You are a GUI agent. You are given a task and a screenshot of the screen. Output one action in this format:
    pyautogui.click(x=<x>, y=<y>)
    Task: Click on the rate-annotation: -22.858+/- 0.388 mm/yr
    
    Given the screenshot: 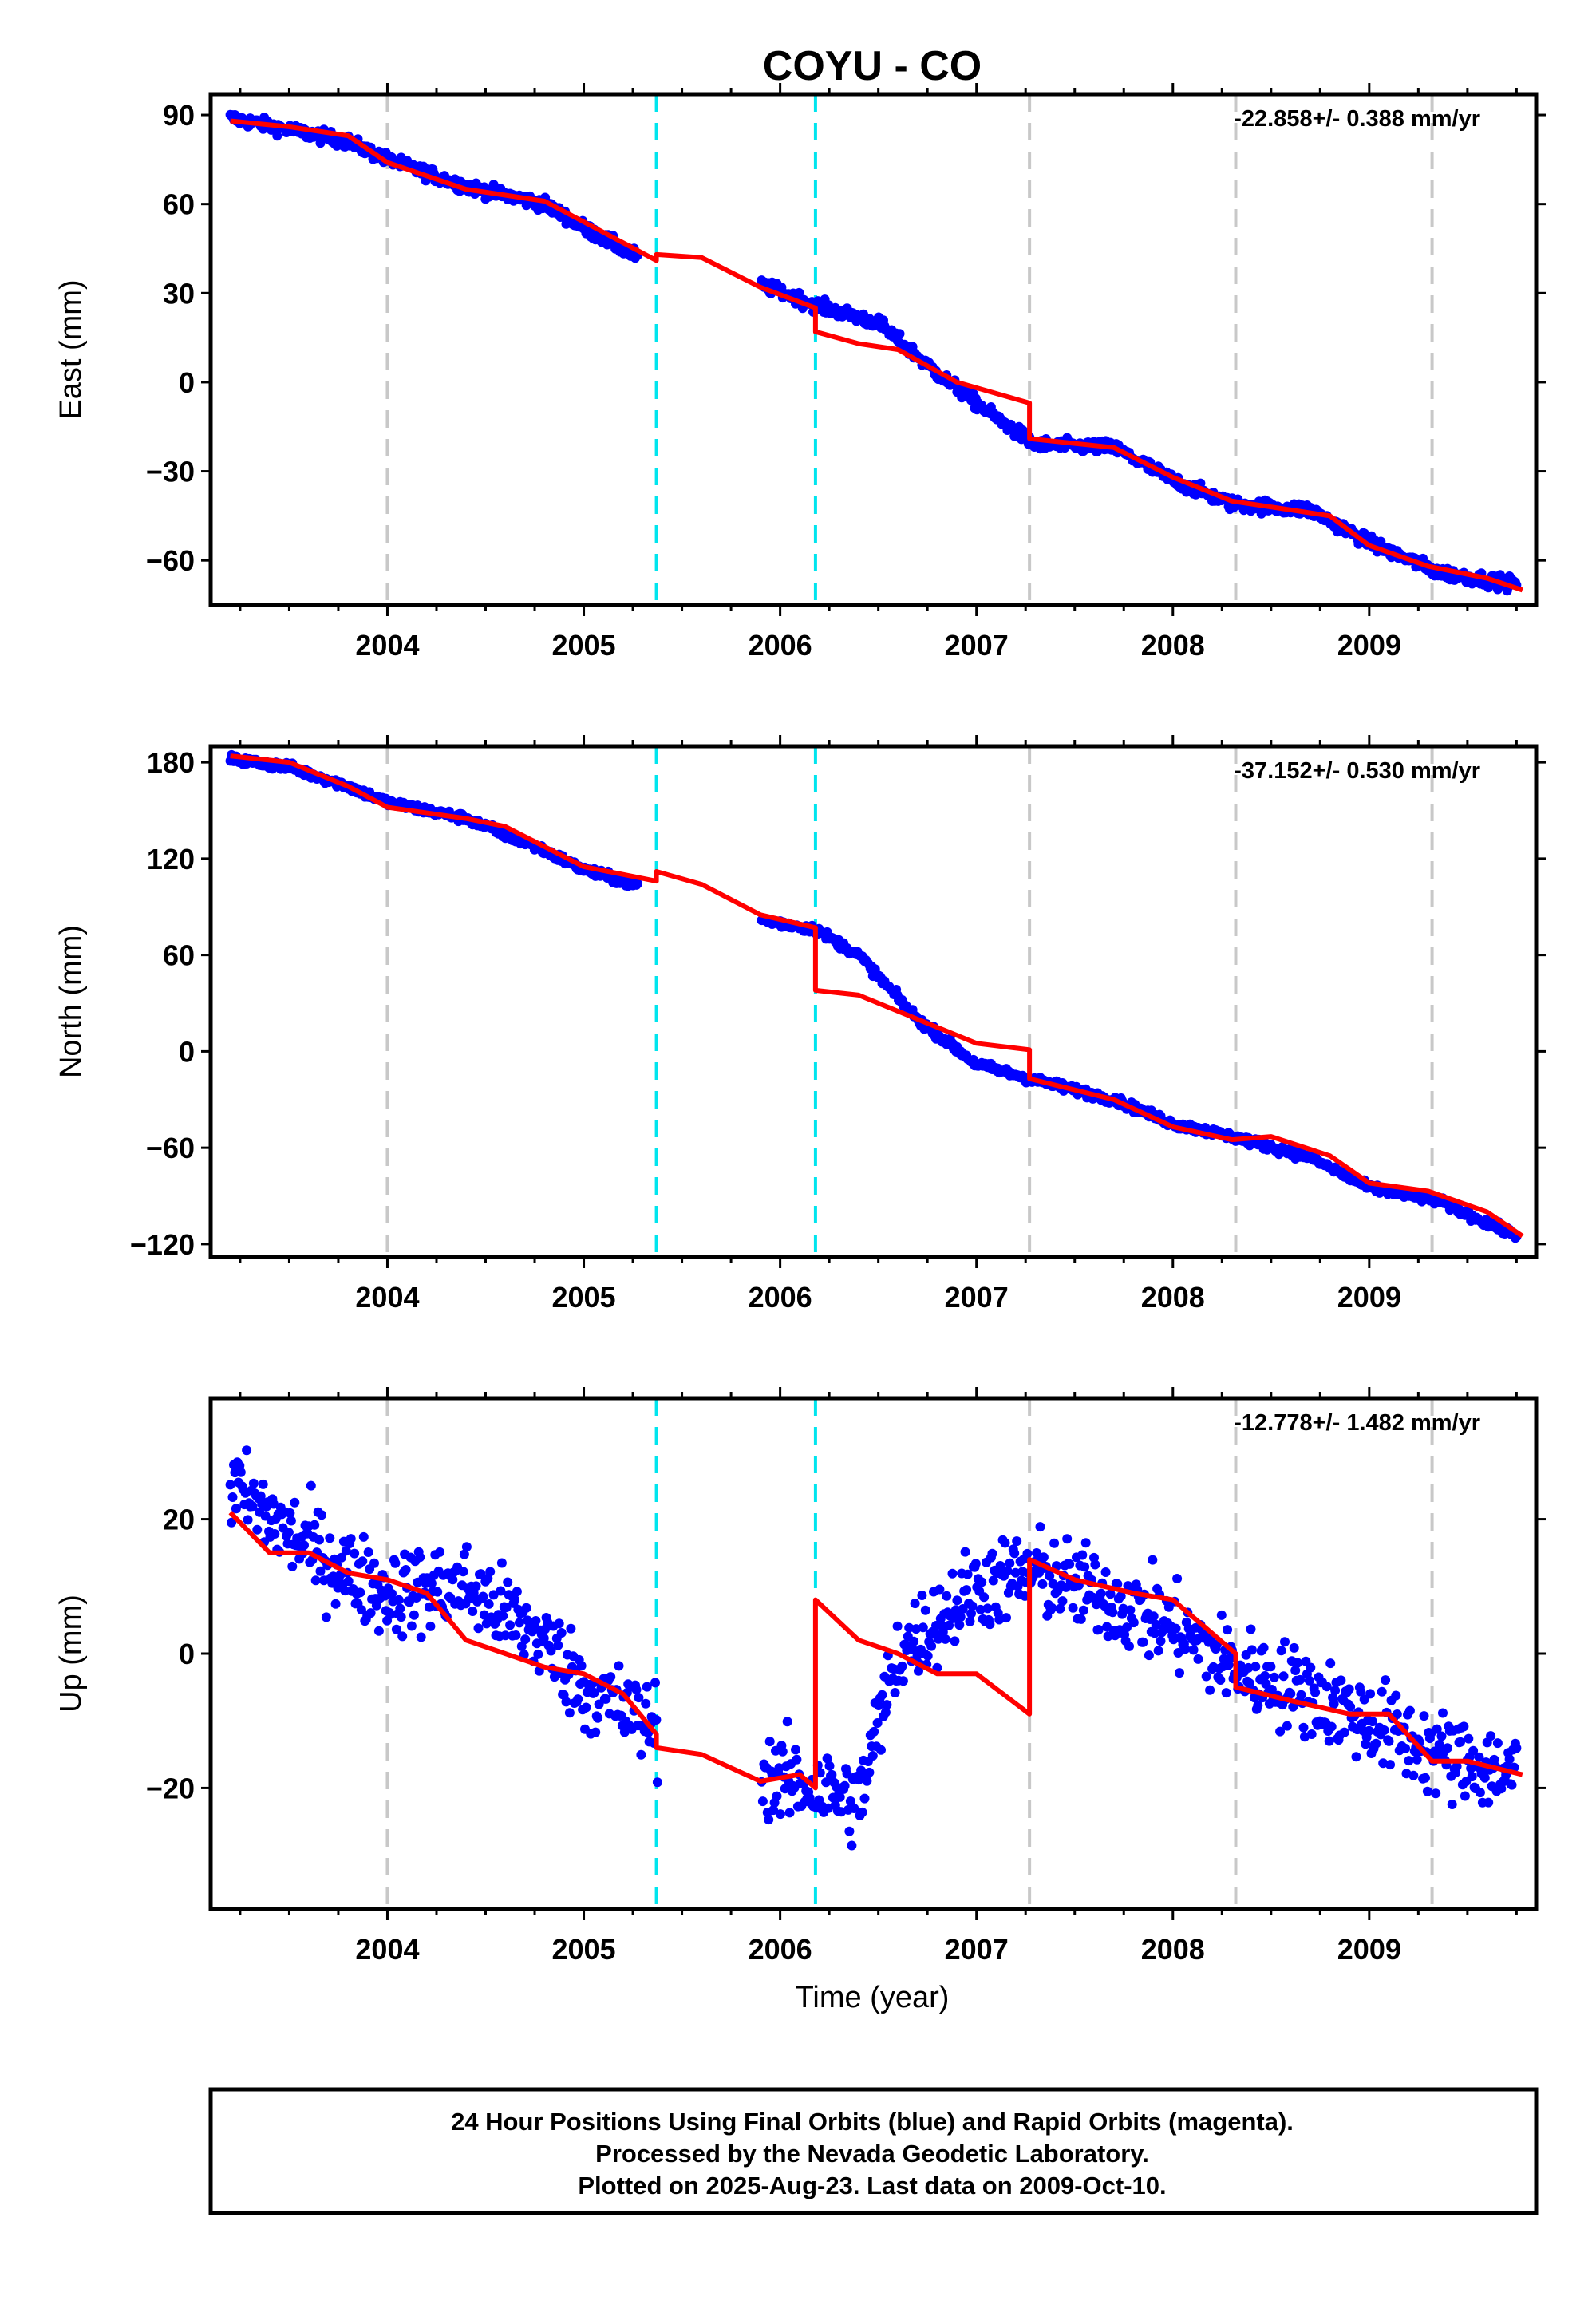 What is the action you would take?
    pyautogui.click(x=1357, y=119)
    